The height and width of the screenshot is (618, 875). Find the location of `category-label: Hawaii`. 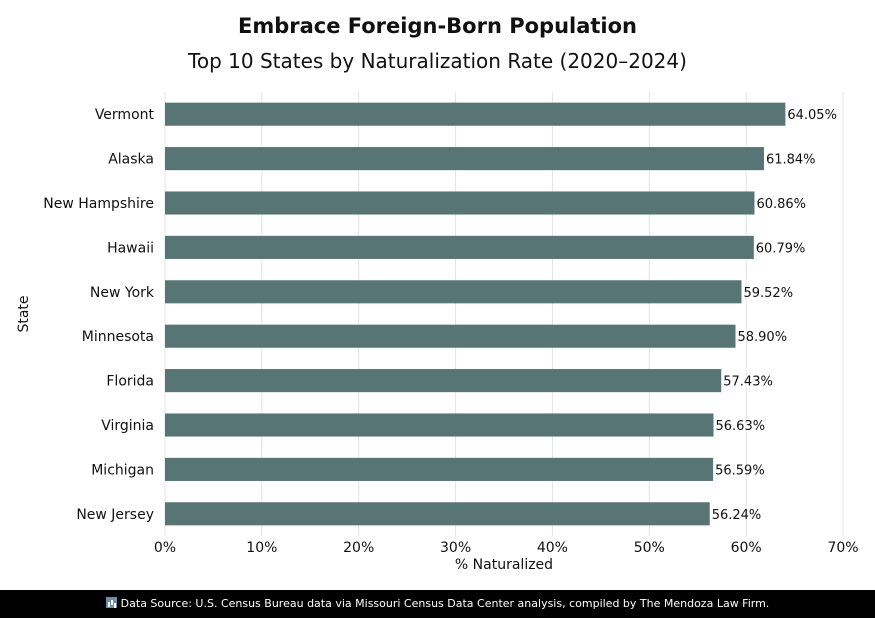

category-label: Hawaii is located at coordinates (130, 248).